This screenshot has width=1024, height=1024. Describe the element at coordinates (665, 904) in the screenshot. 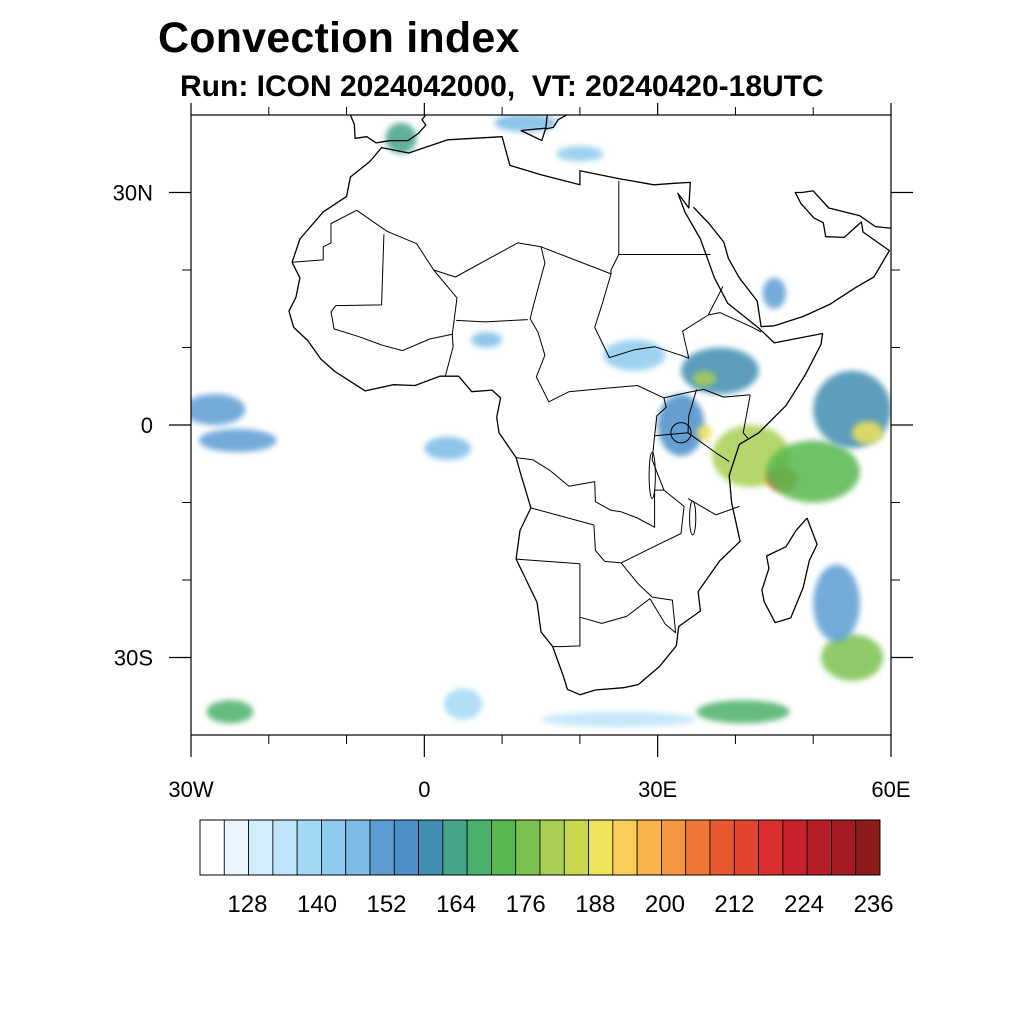

I see `colorbar-label: 200` at that location.